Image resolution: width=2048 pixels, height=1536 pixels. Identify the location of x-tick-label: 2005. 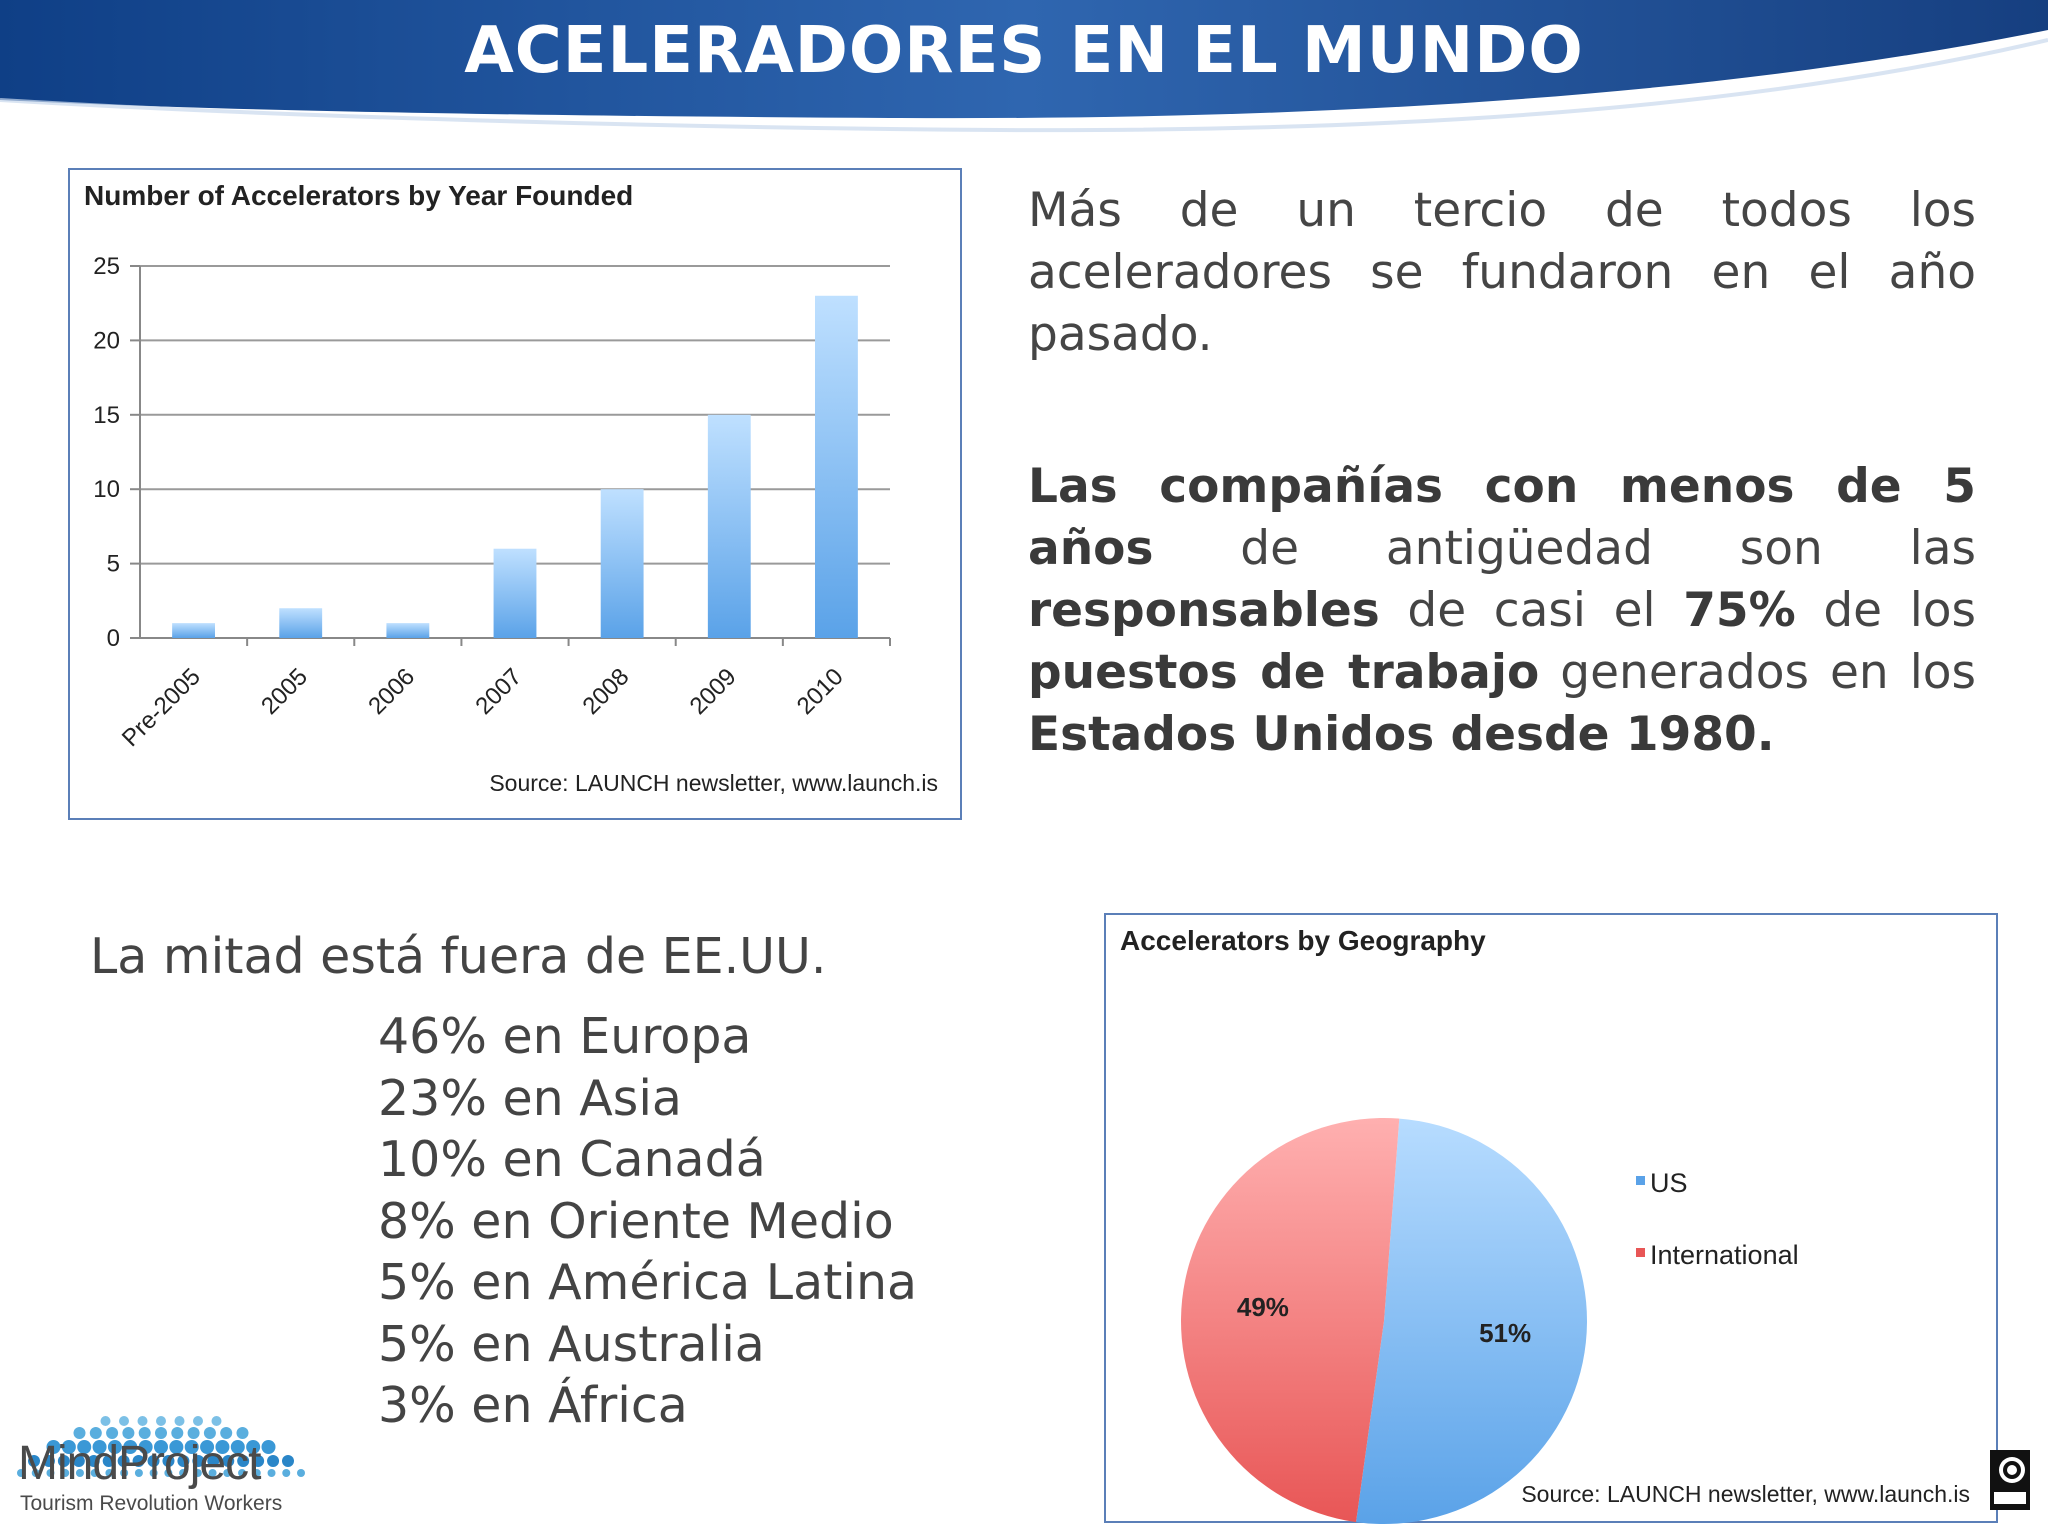
(284, 691).